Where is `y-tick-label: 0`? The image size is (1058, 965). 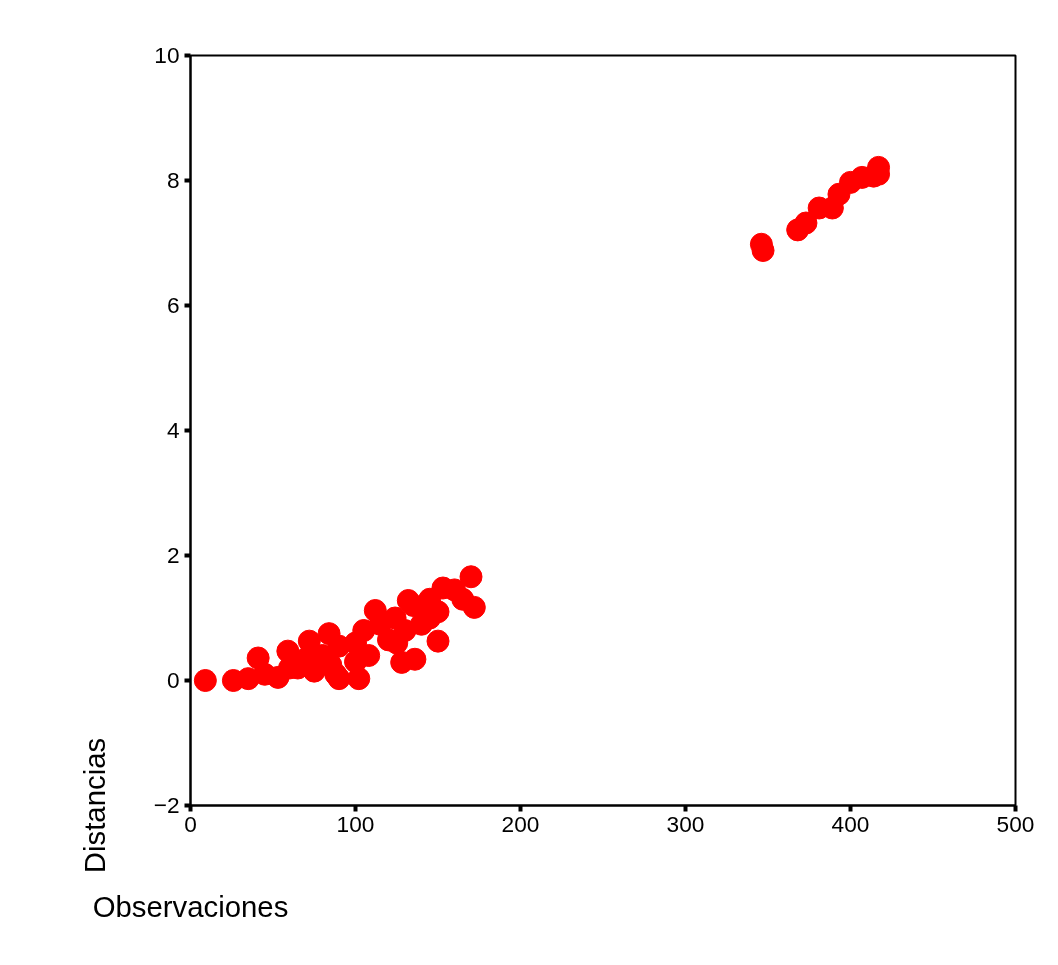
y-tick-label: 0 is located at coordinates (173, 680).